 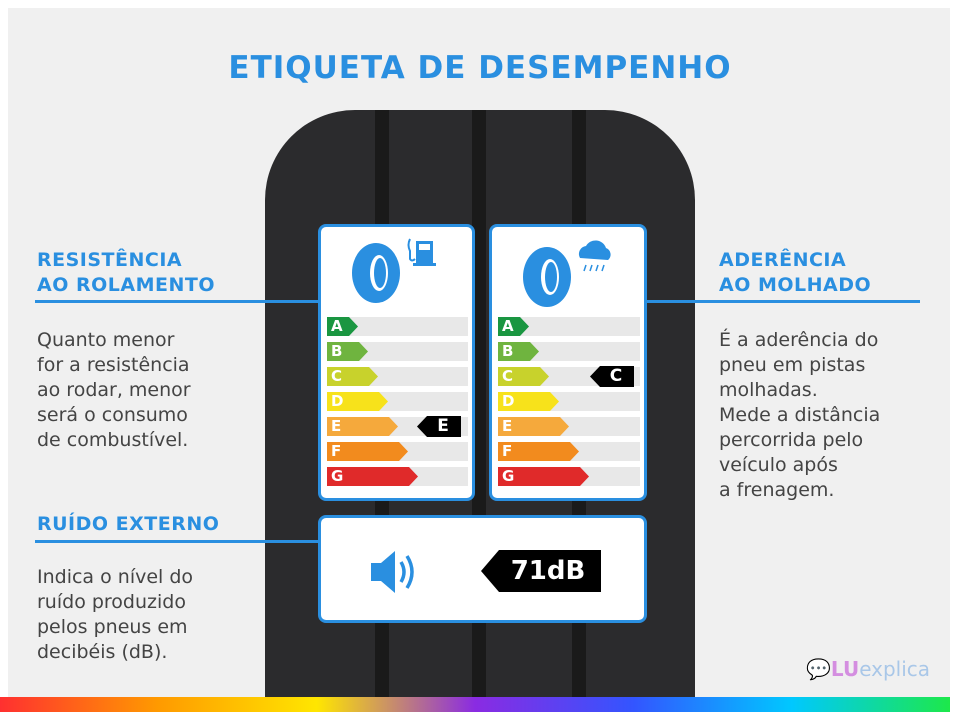 I want to click on description-line: ruído produzido, so click(x=111, y=602).